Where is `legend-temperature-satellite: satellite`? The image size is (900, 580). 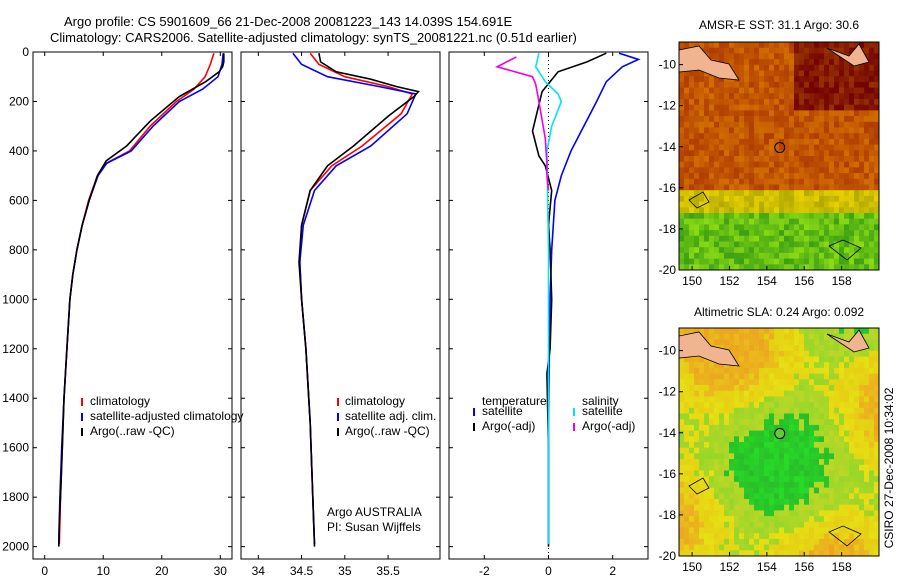 legend-temperature-satellite: satellite is located at coordinates (502, 411).